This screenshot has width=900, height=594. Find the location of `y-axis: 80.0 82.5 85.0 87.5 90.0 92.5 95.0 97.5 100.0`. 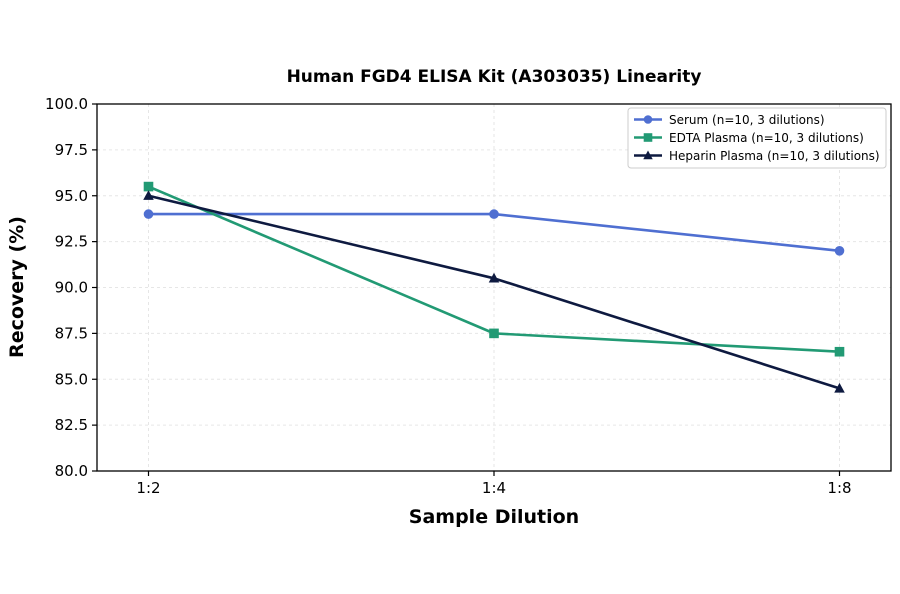

y-axis: 80.0 82.5 85.0 87.5 90.0 92.5 95.0 97.5 100.0 is located at coordinates (71, 287).